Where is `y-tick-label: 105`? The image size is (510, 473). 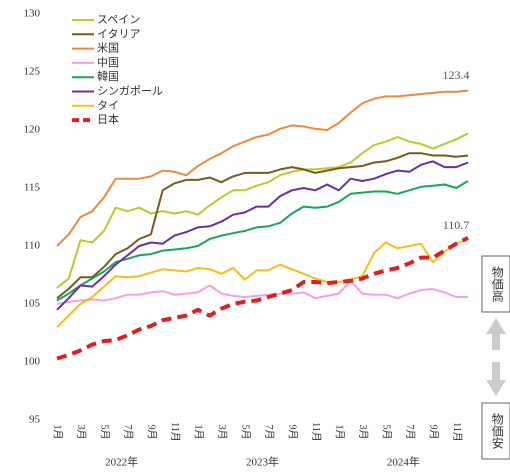 y-tick-label: 105 is located at coordinates (32, 304).